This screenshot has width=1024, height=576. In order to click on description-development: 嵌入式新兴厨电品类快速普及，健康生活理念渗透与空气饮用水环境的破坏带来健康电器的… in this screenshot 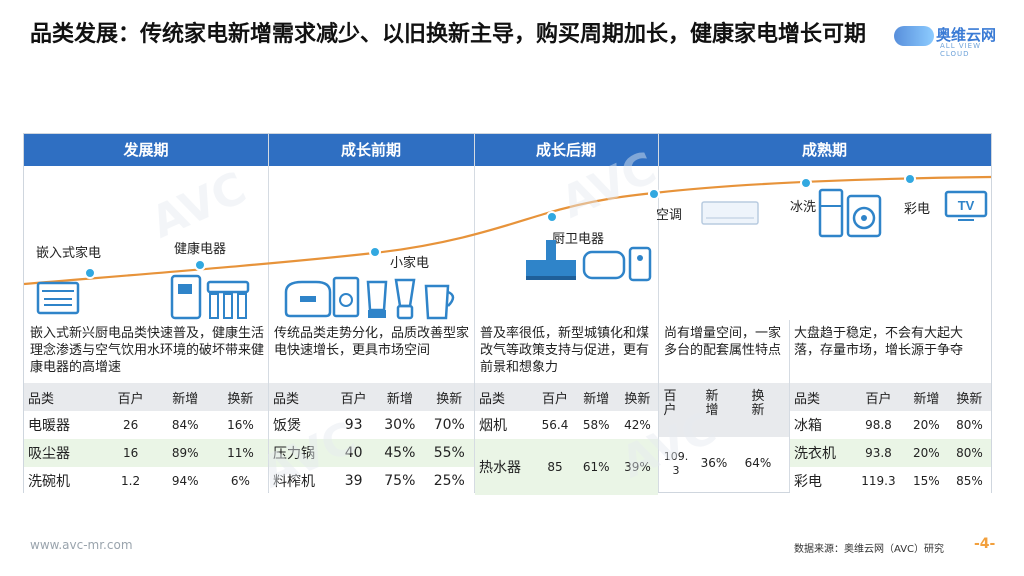, I will do `click(147, 350)`.